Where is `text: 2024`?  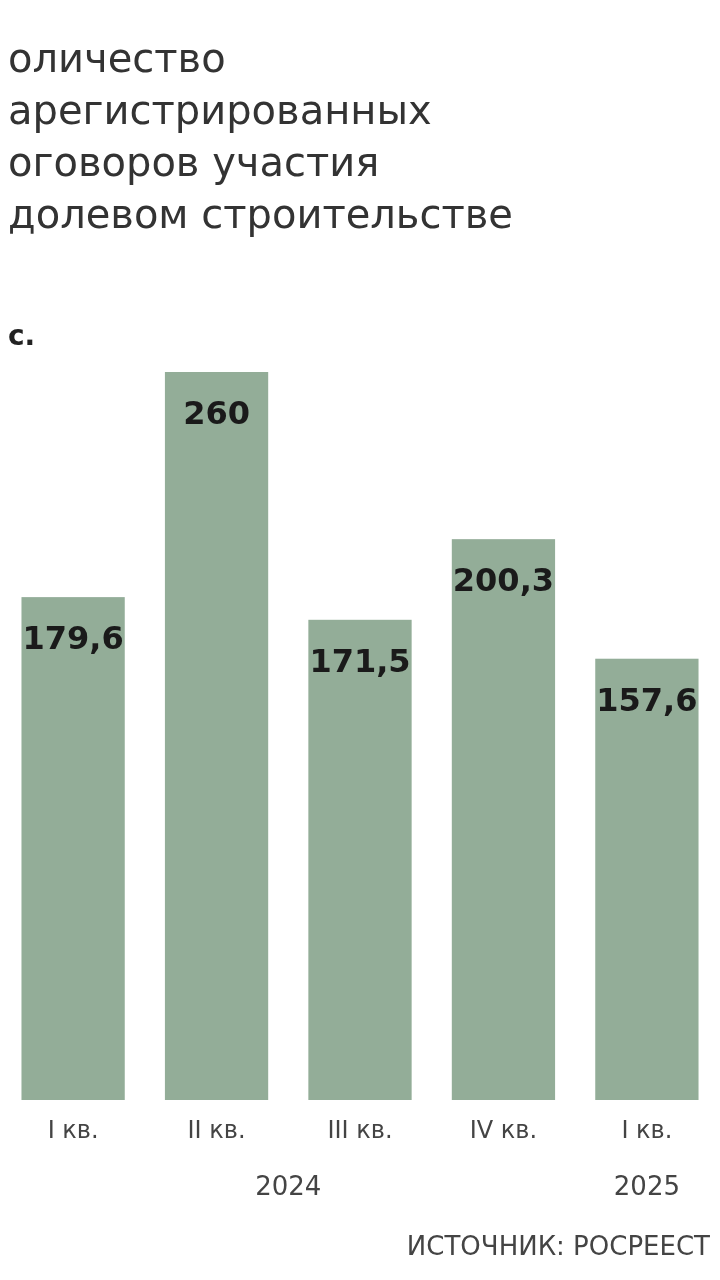
text: 2024 is located at coordinates (288, 1186).